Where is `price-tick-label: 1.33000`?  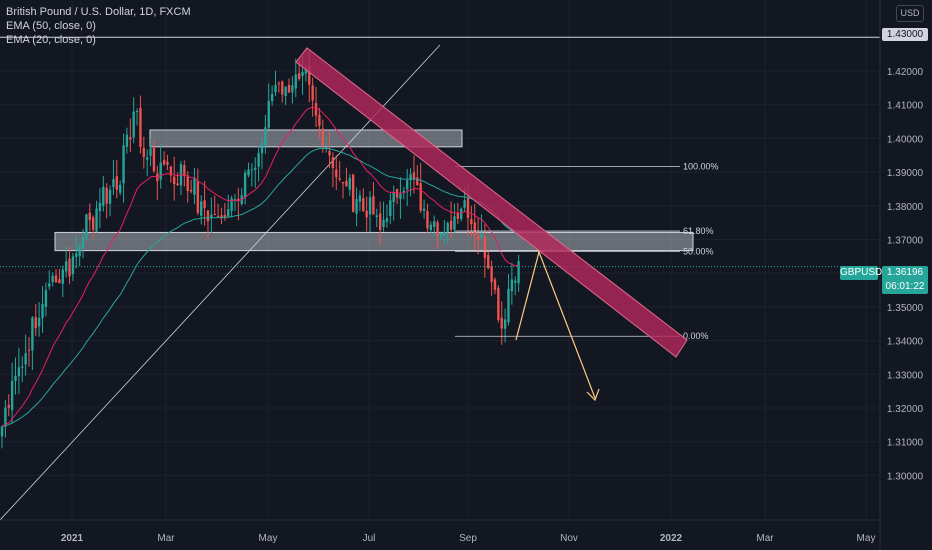
price-tick-label: 1.33000 is located at coordinates (905, 375).